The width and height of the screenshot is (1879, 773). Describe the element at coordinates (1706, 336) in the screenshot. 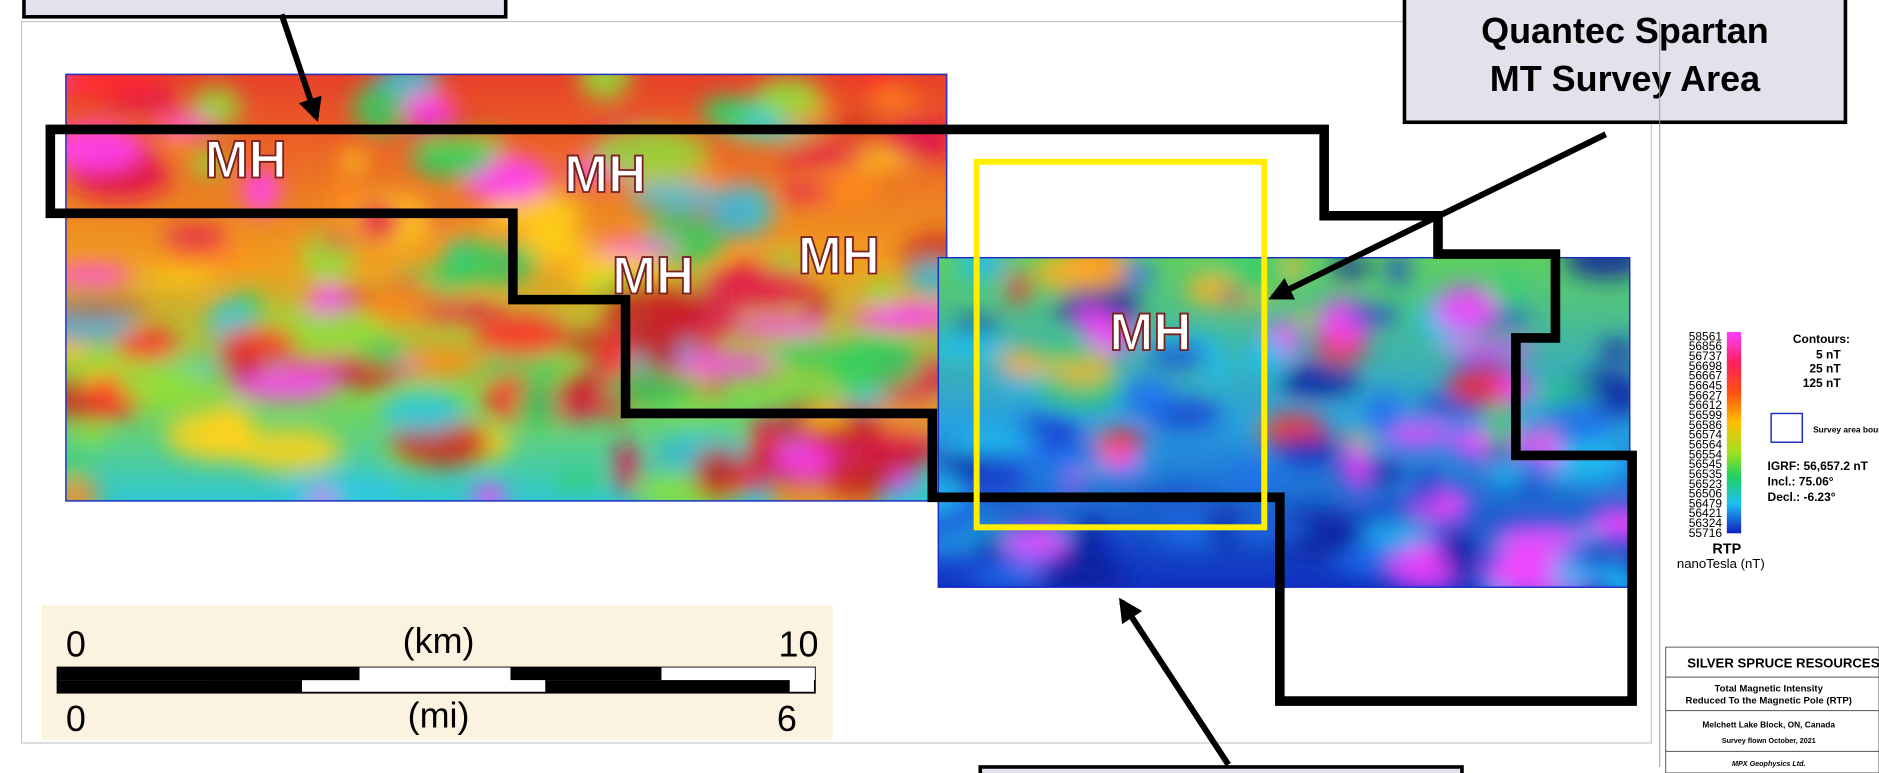

I see `legend-value: 58561` at that location.